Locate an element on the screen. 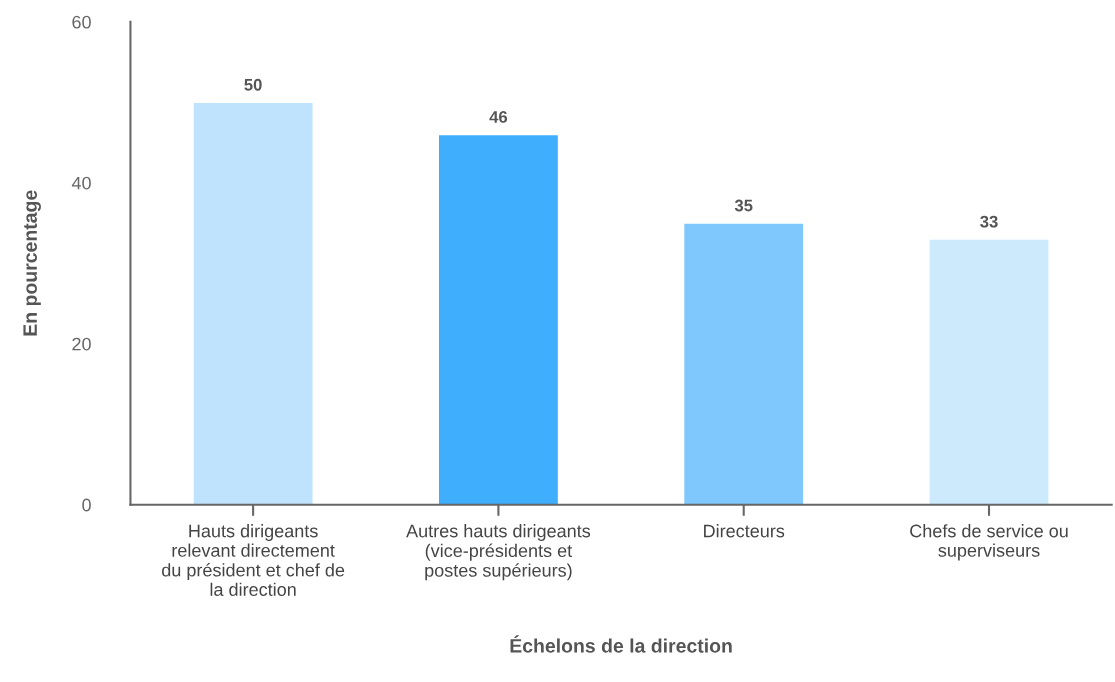  x-tick-label: Chefs de service ou superviseurs is located at coordinates (989, 542).